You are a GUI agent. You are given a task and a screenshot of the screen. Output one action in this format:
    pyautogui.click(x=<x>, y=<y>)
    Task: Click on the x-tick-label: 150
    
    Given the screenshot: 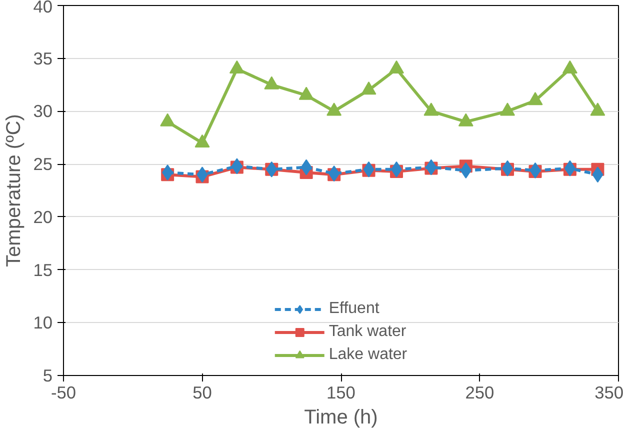 What is the action you would take?
    pyautogui.click(x=341, y=392)
    